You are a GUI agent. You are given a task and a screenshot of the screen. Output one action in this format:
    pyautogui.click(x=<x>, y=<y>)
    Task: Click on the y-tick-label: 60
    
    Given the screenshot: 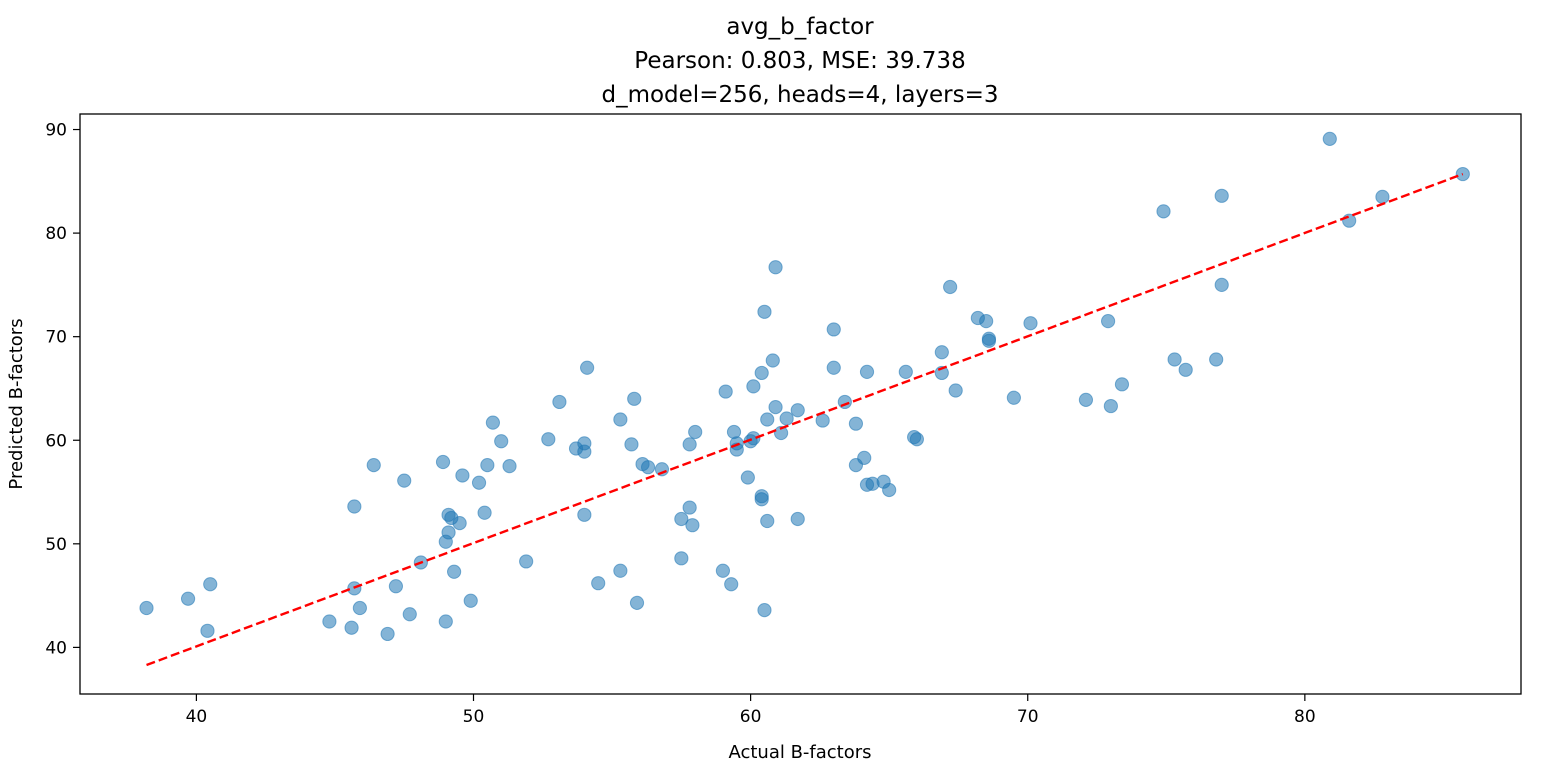 What is the action you would take?
    pyautogui.click(x=56, y=441)
    